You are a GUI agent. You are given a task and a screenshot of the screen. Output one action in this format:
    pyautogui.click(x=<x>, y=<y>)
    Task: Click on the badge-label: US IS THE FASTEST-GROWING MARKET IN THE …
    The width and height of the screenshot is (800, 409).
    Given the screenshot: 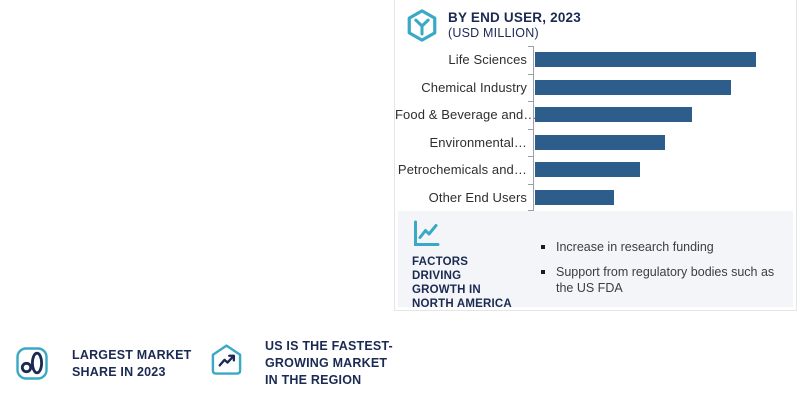 What is the action you would take?
    pyautogui.click(x=329, y=363)
    